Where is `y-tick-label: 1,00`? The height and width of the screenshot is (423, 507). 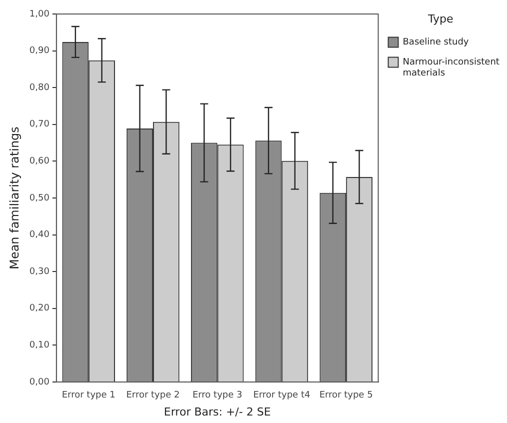 y-tick-label: 1,00 is located at coordinates (39, 14).